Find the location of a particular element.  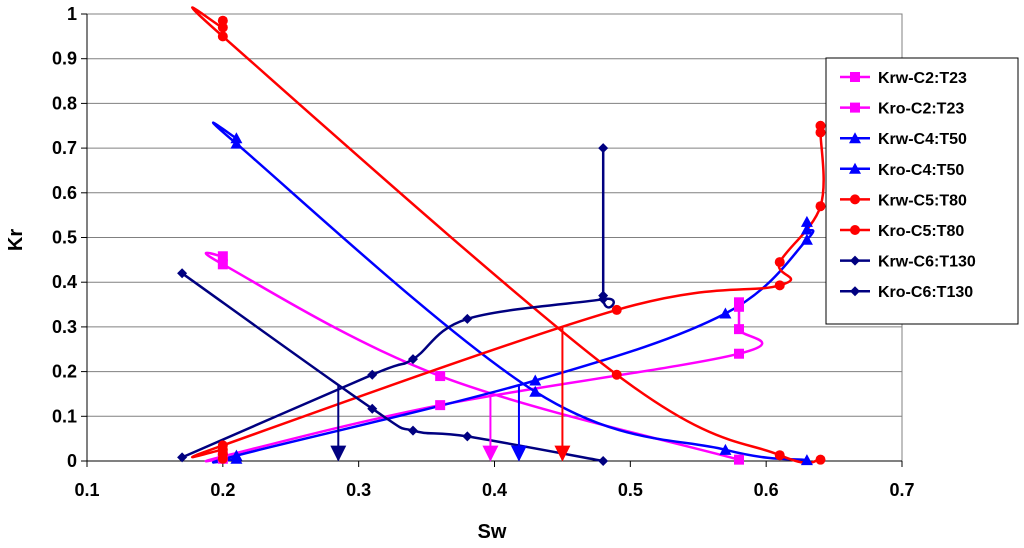

y-tick-label: 1 is located at coordinates (72, 14).